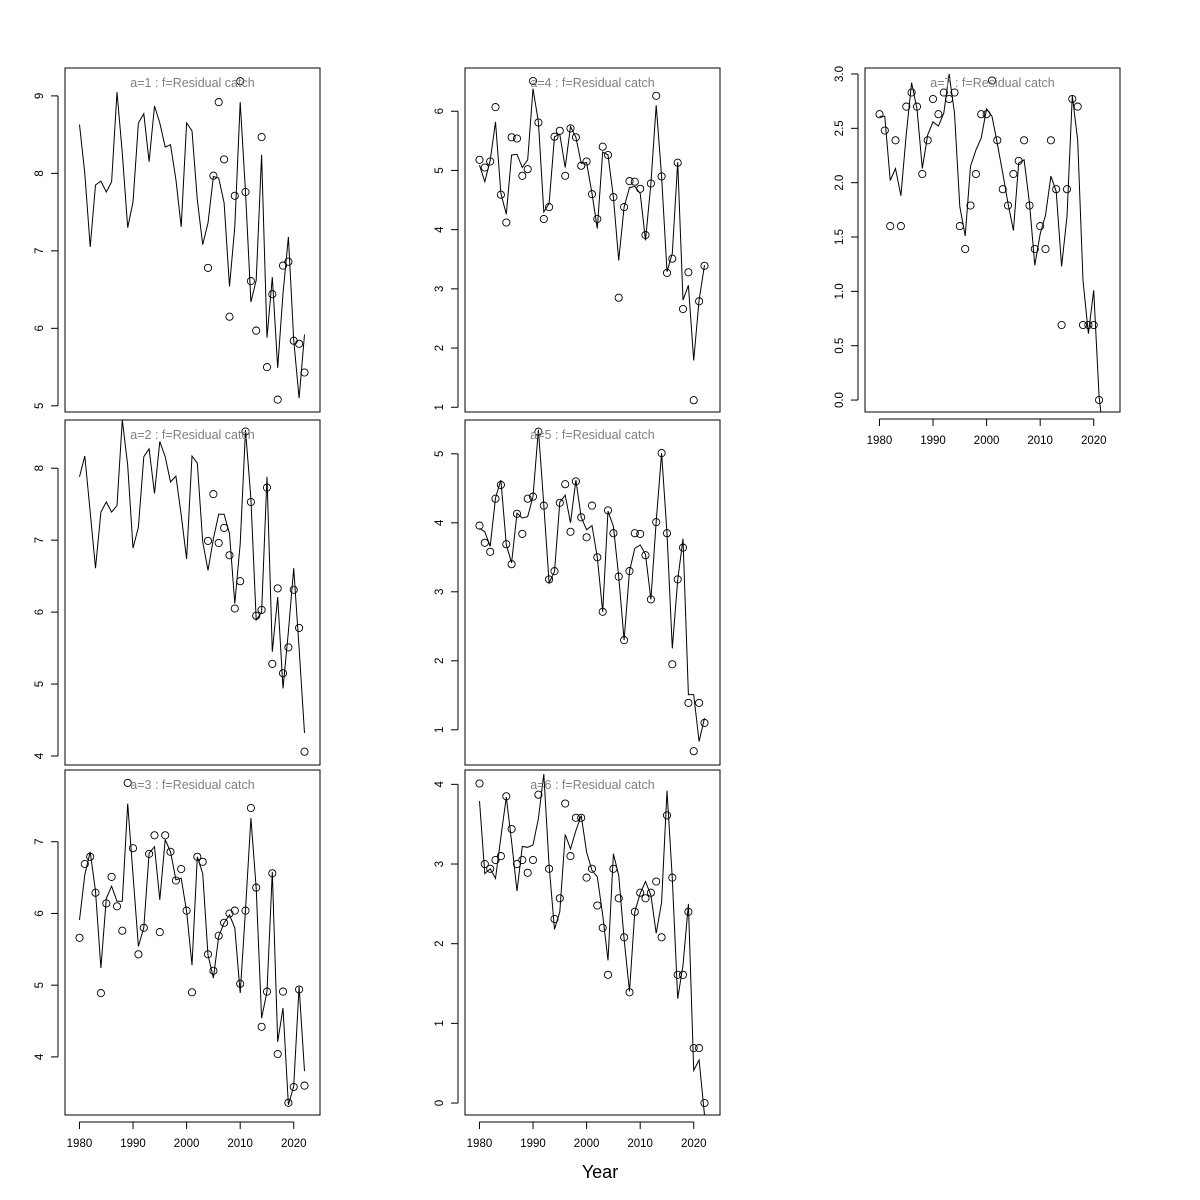  Describe the element at coordinates (40, 842) in the screenshot. I see `y-tick-label: 7` at that location.